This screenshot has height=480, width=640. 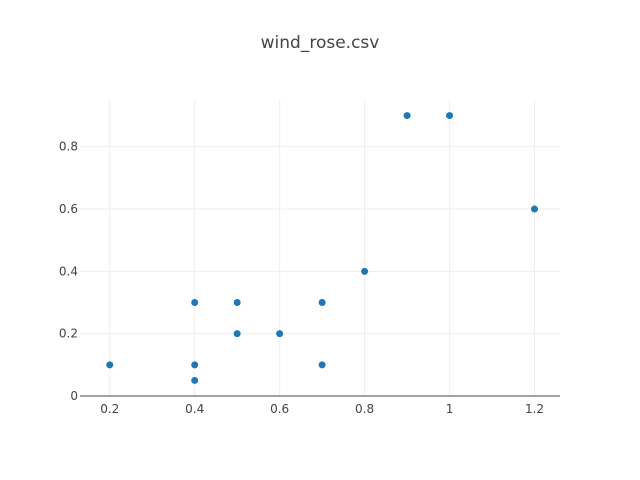 What do you see at coordinates (450, 409) in the screenshot?
I see `x-tick-label: 1` at bounding box center [450, 409].